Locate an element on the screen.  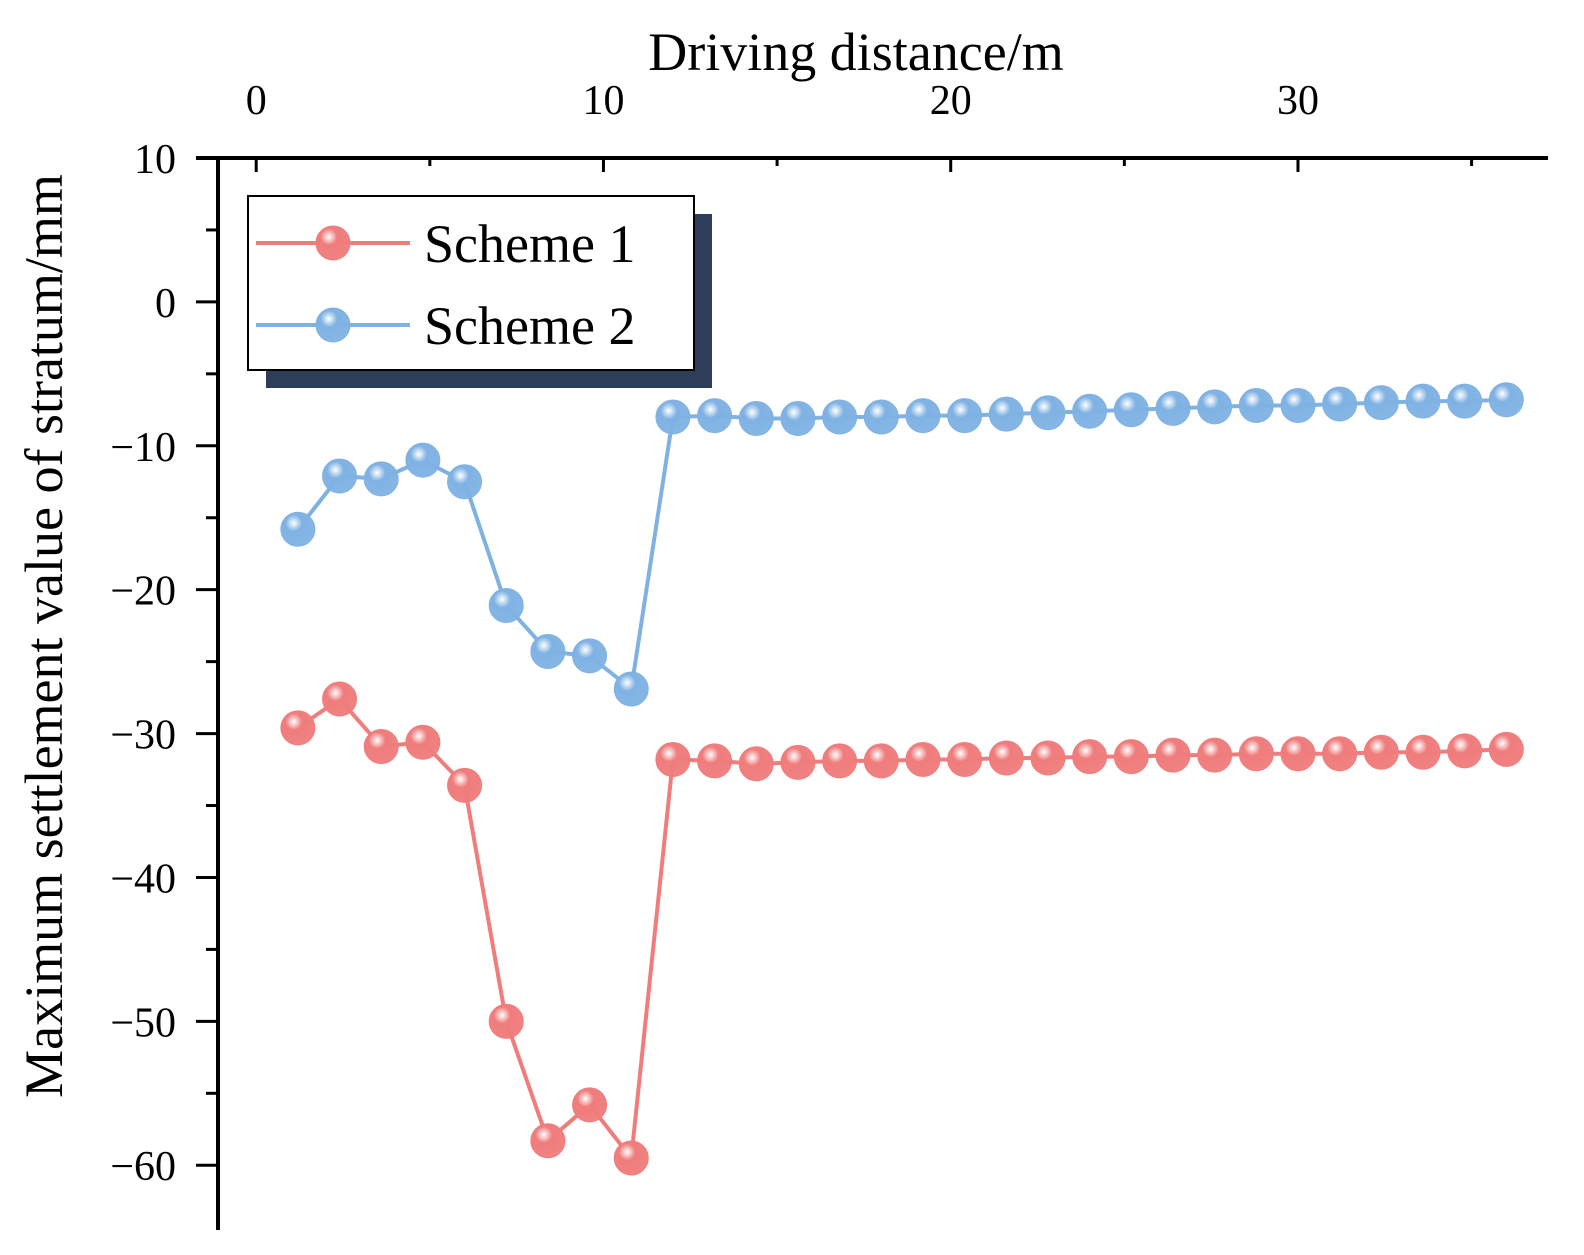
legend-box is located at coordinates (471, 283).